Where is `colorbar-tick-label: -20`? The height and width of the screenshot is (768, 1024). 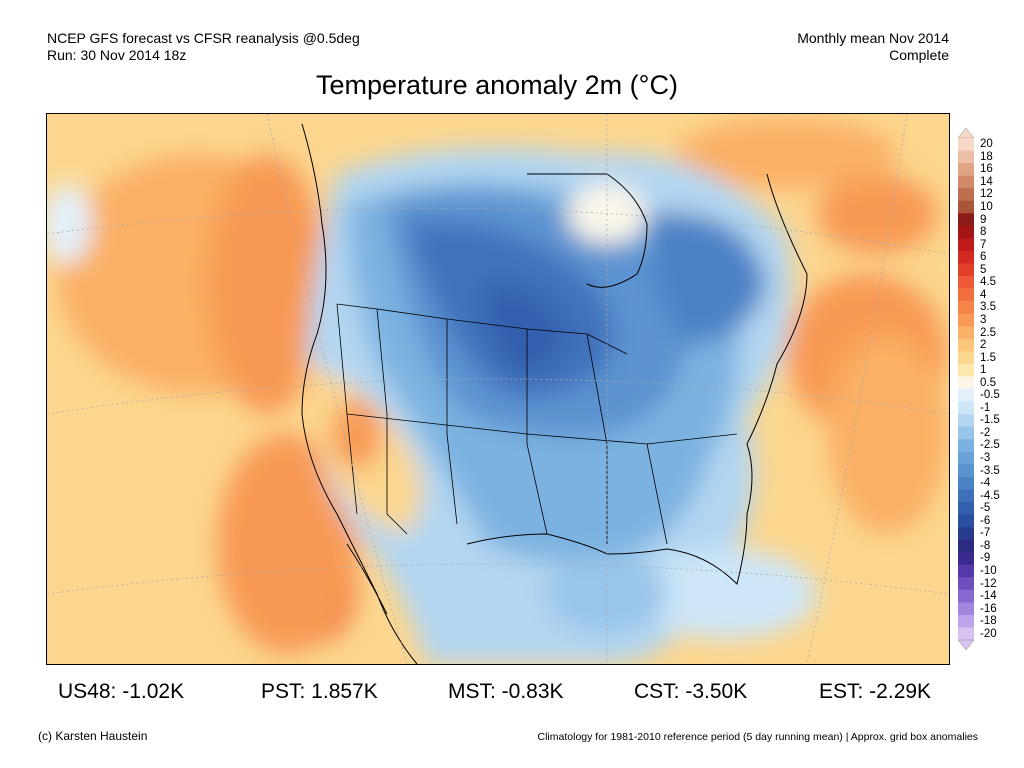
colorbar-tick-label: -20 is located at coordinates (988, 633).